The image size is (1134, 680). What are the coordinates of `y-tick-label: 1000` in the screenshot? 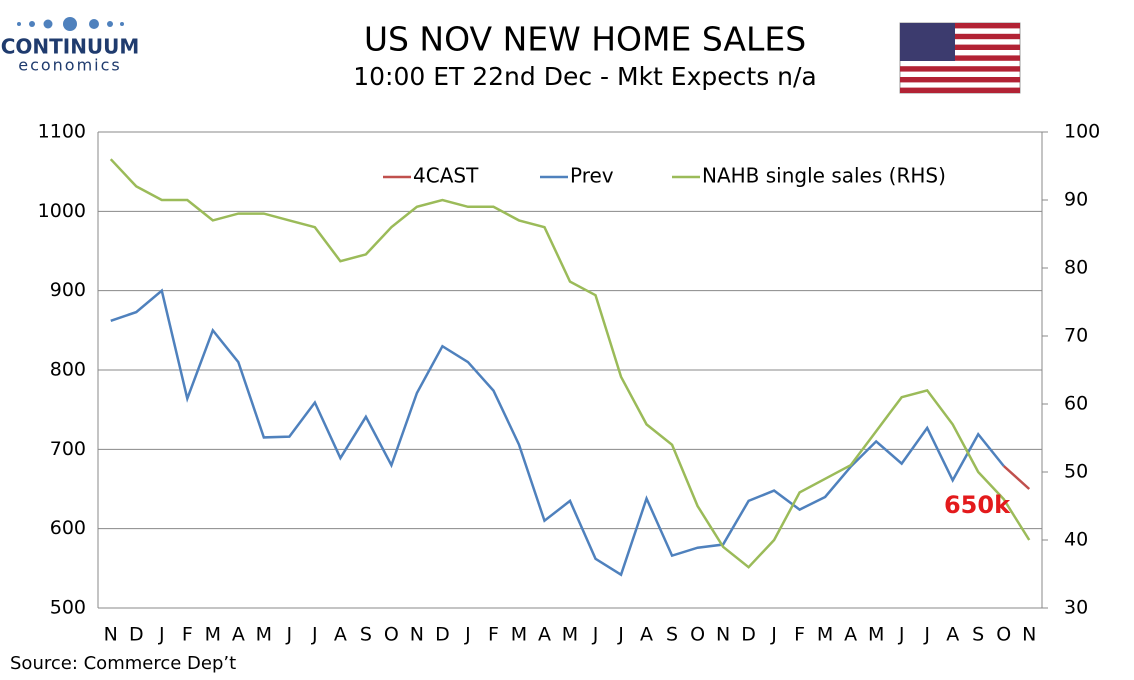 It's located at (62, 211).